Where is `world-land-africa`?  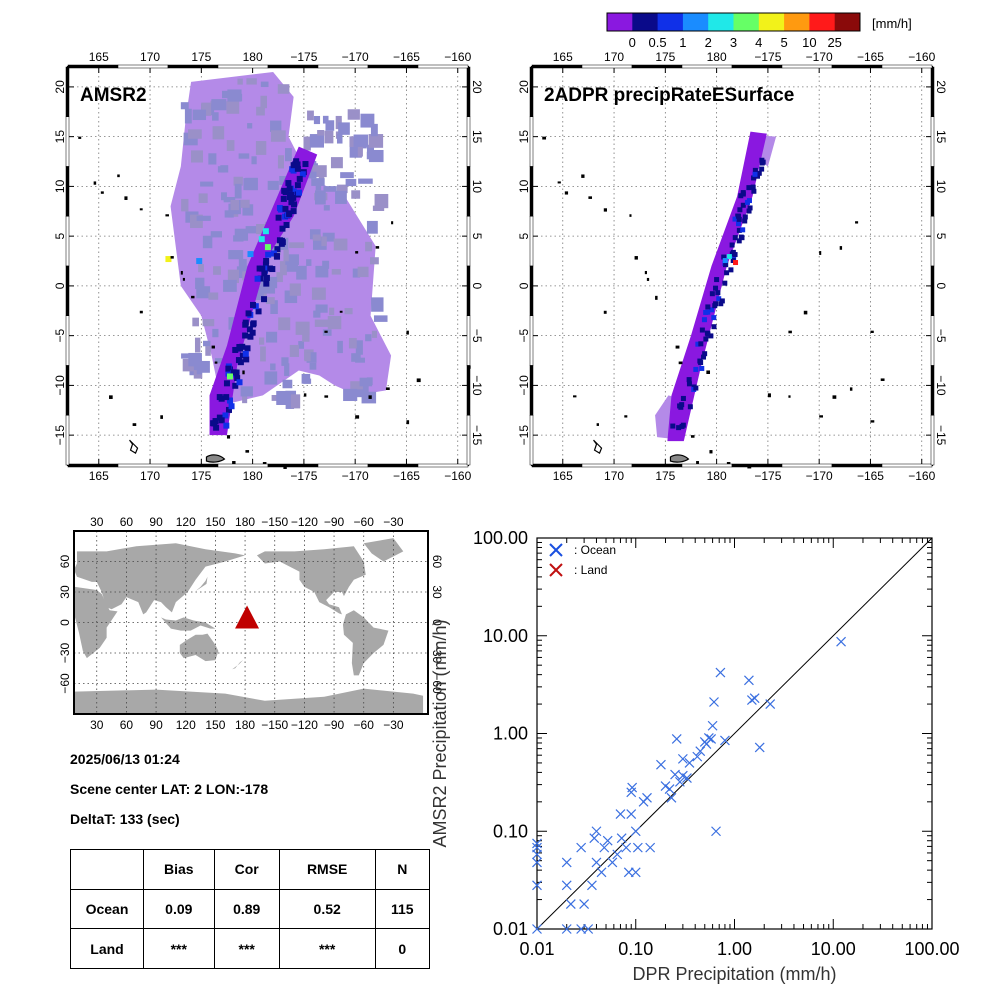
world-land-africa is located at coordinates (96, 622).